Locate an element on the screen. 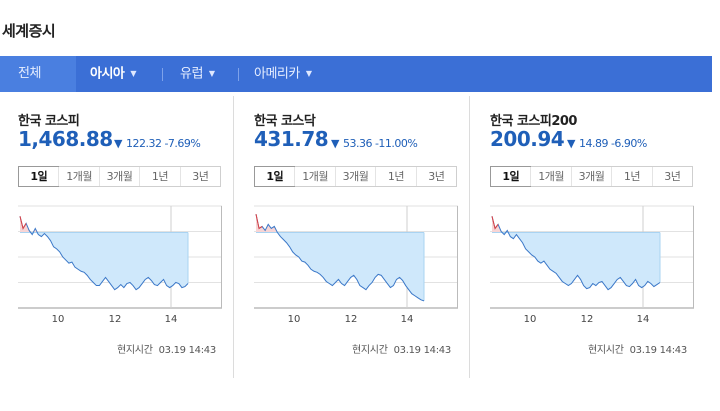 The image size is (720, 411). index-change: ▼ 14.89 -6.90% is located at coordinates (607, 143).